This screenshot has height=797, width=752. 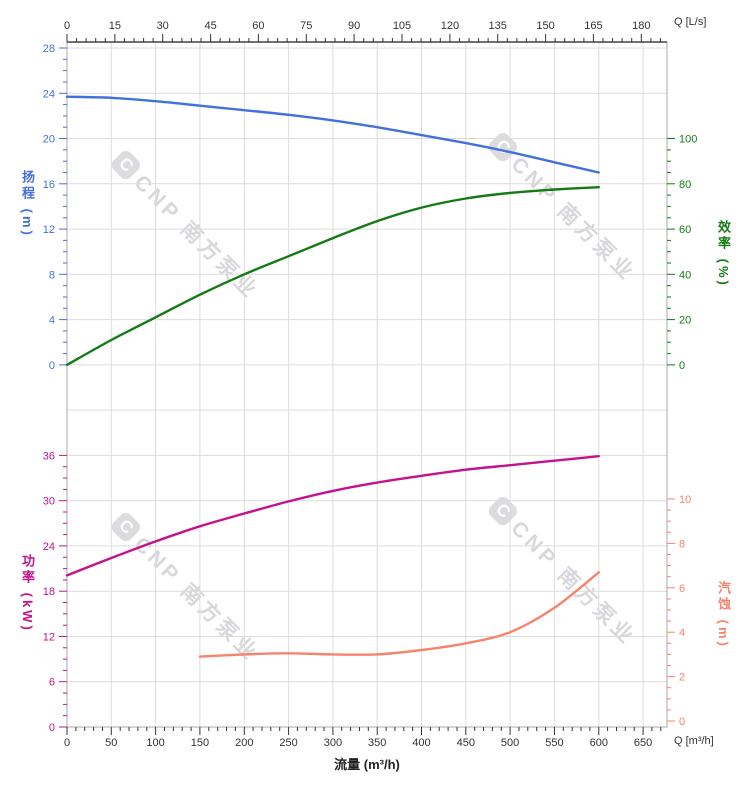 I want to click on svg-text: 300, so click(x=333, y=743).